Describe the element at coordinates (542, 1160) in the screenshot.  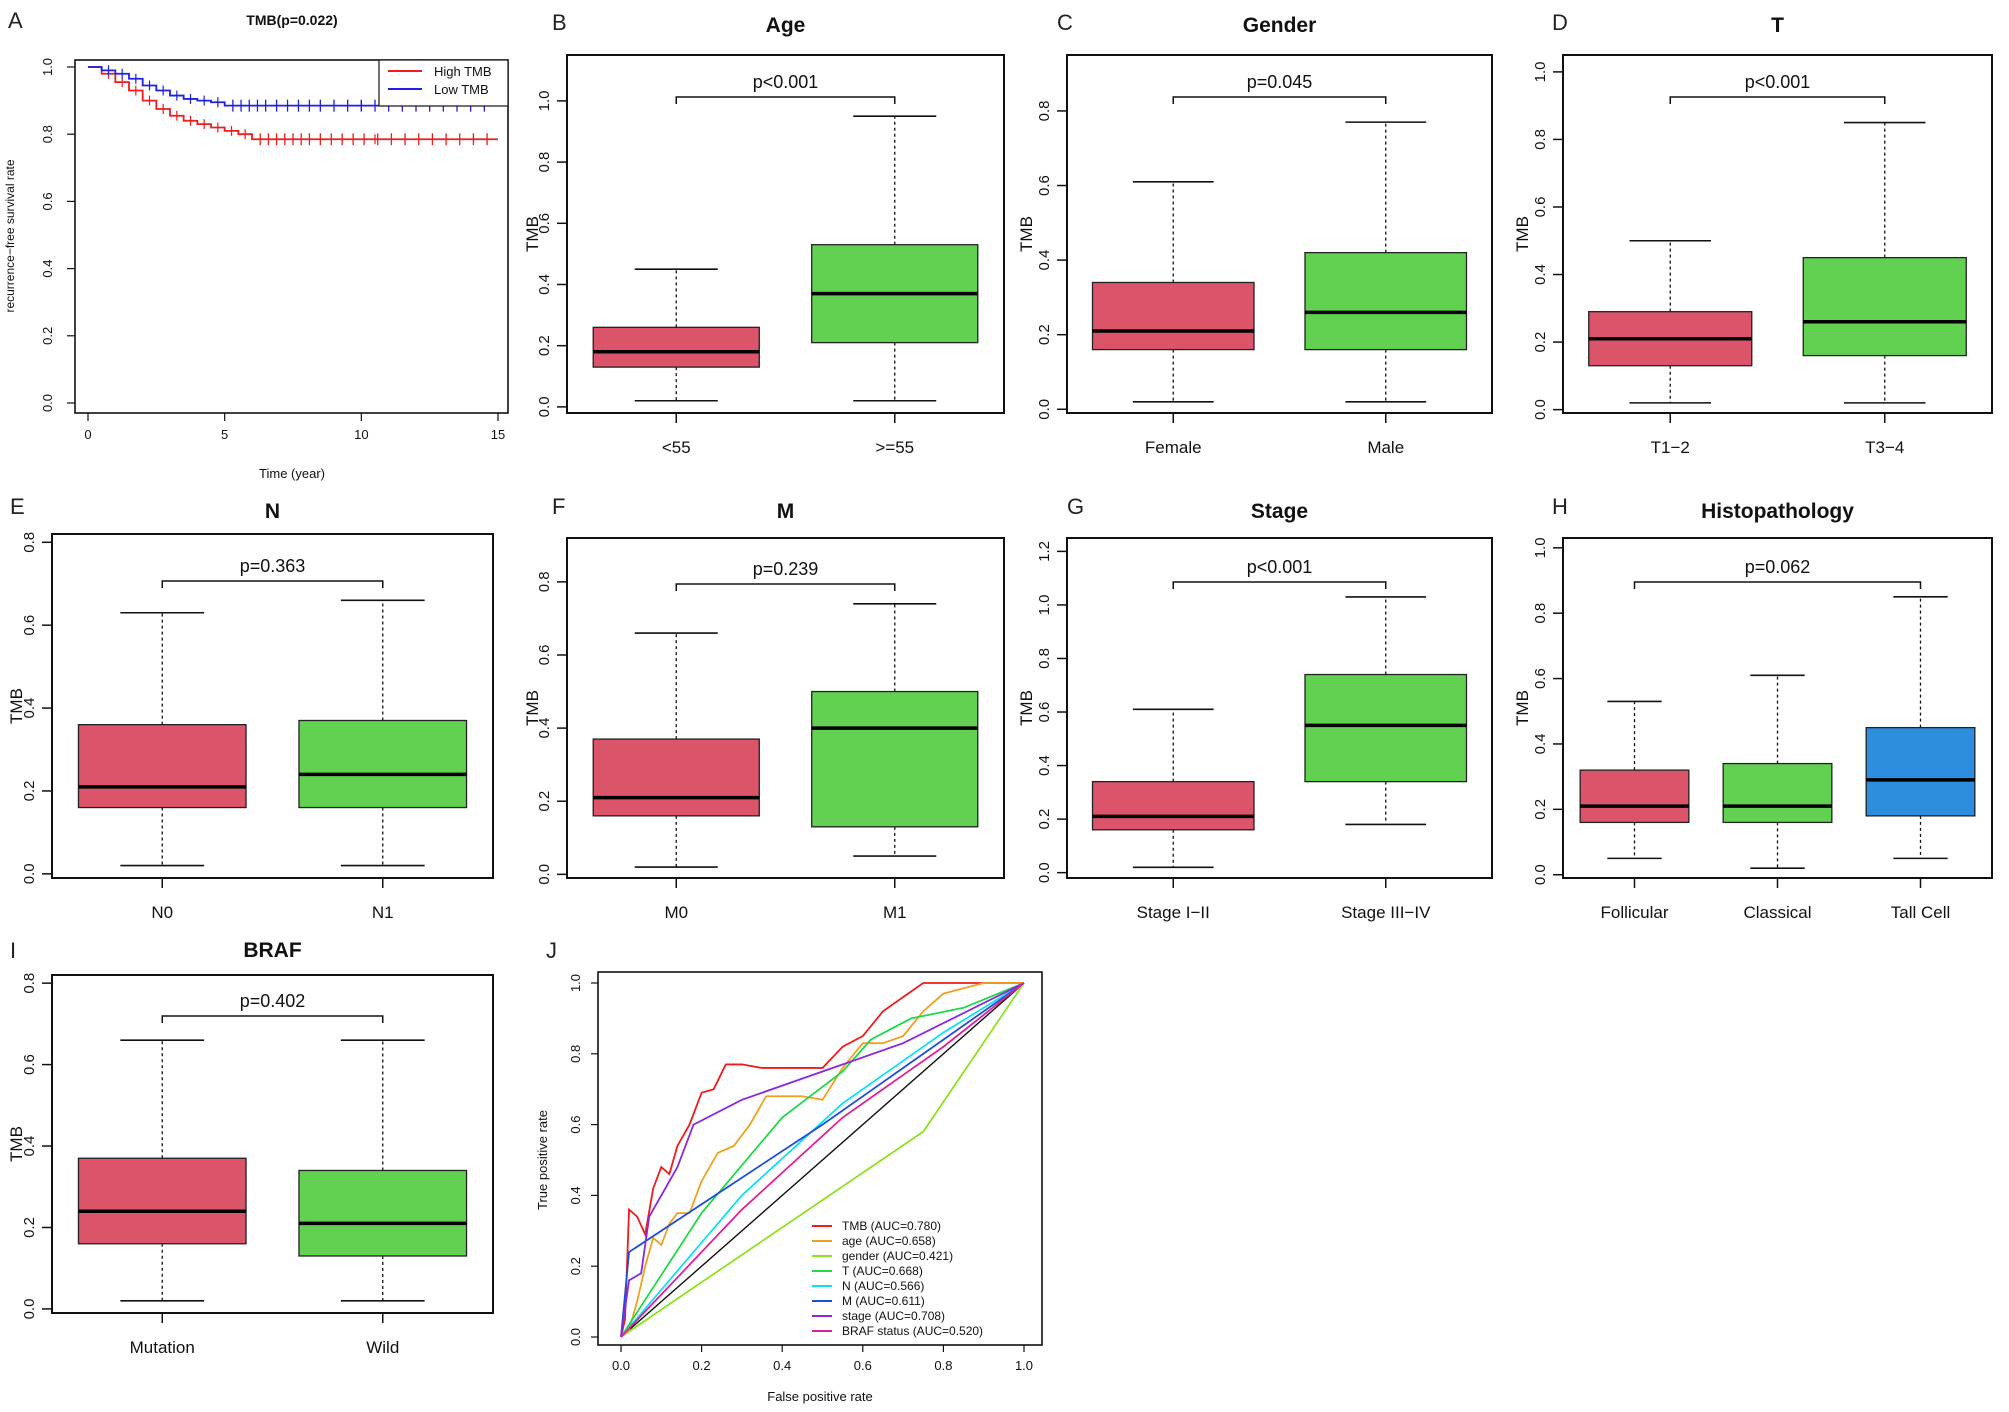
I see `y-axis-label: True positive rate` at that location.